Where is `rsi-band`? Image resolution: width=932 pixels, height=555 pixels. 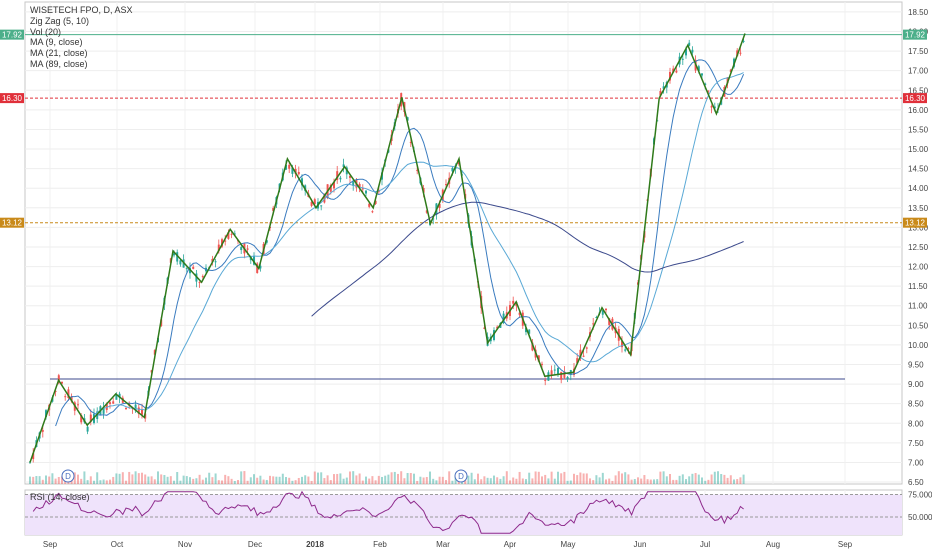 rsi-band is located at coordinates (463, 514).